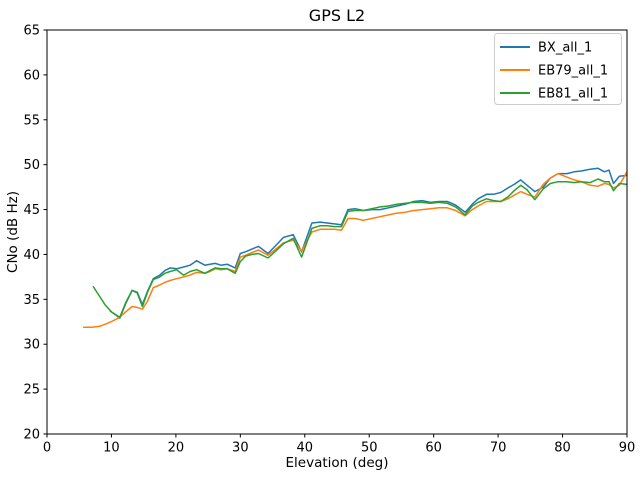  Describe the element at coordinates (573, 71) in the screenshot. I see `legend-label-eb79-all-1: EB79_all_1` at that location.